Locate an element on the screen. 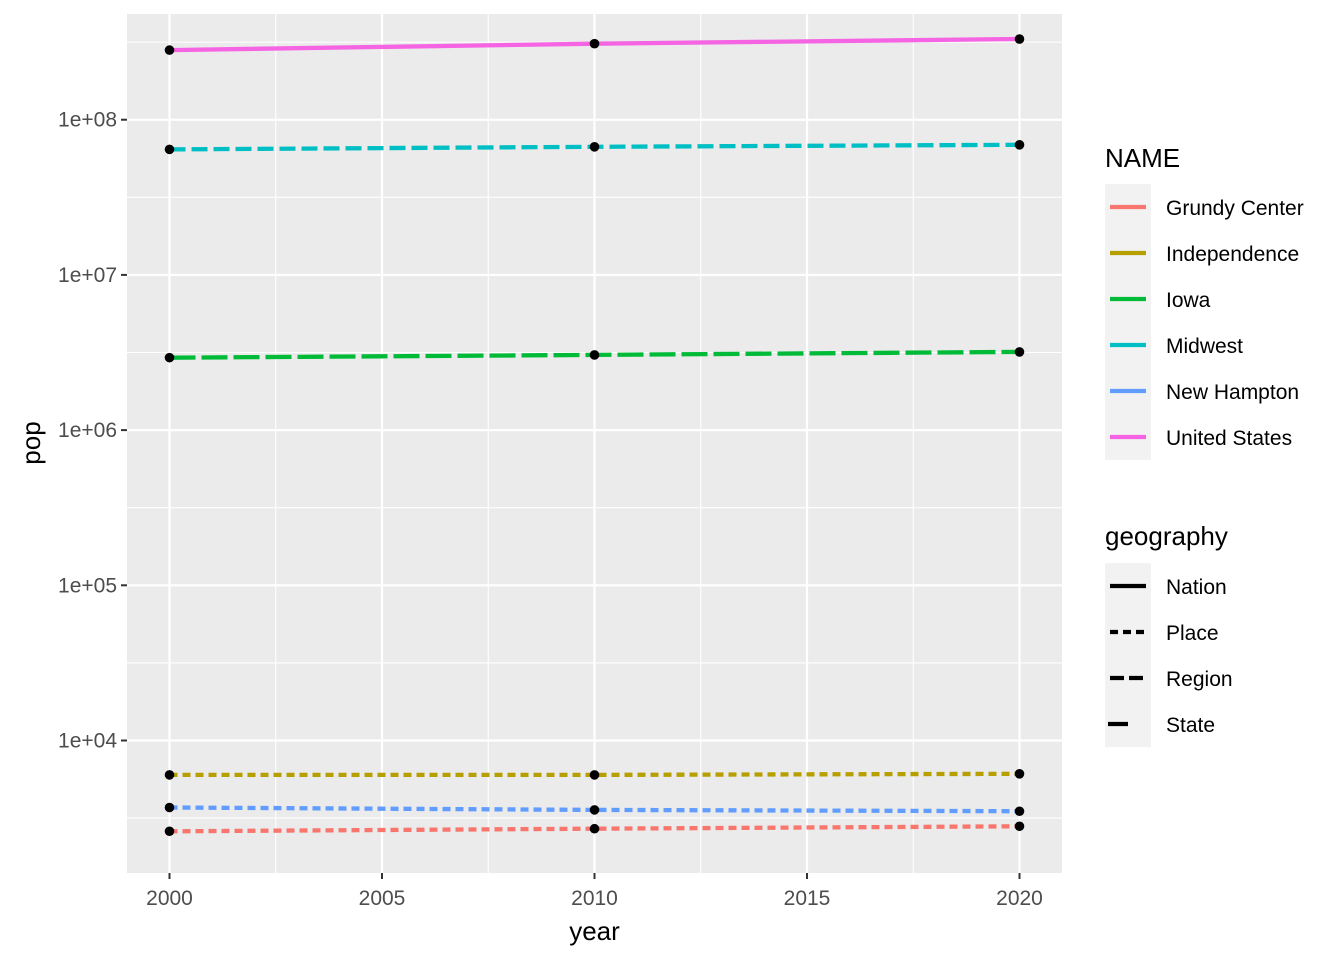 Image resolution: width=1344 pixels, height=960 pixels. y-tick-label: 1e+08 is located at coordinates (87, 120).